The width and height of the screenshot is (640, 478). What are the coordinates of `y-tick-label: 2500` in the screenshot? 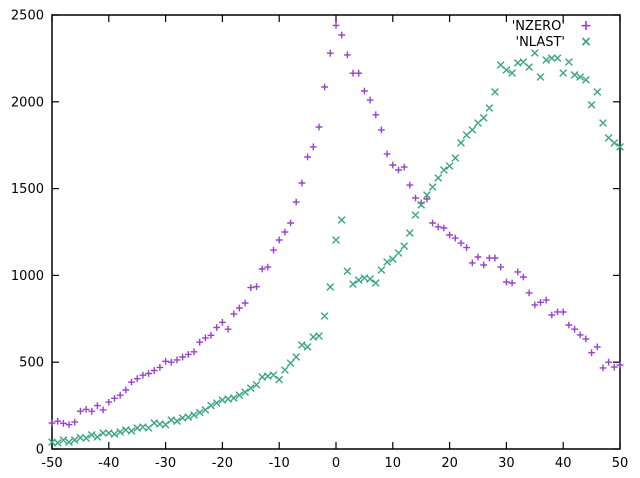 It's located at (27, 16).